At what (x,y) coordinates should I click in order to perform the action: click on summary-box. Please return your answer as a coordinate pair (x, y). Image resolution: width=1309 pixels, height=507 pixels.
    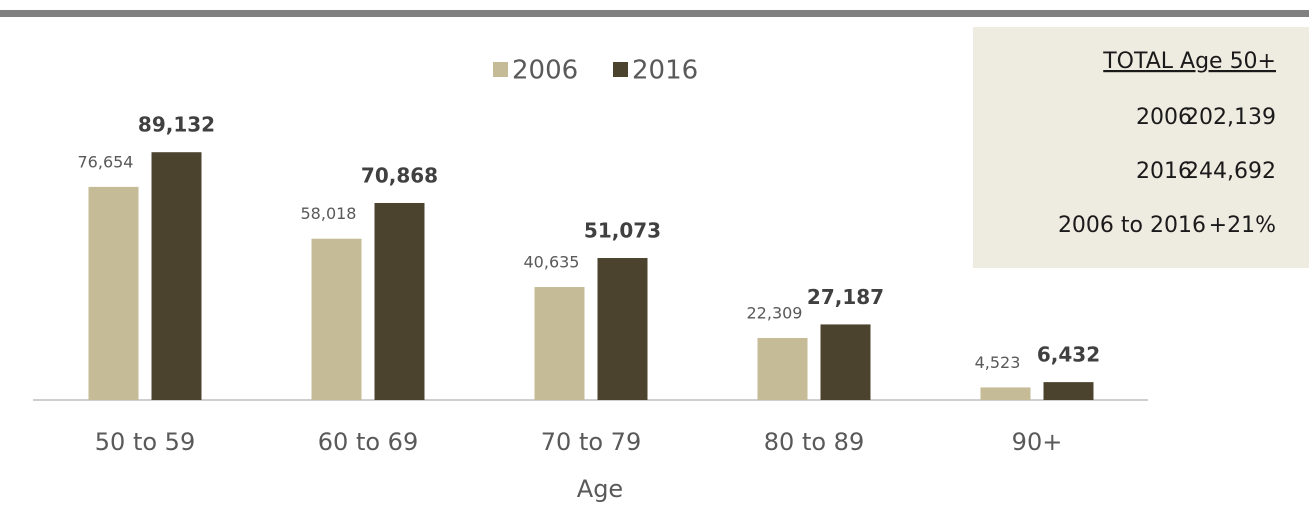
    Looking at the image, I should click on (1141, 147).